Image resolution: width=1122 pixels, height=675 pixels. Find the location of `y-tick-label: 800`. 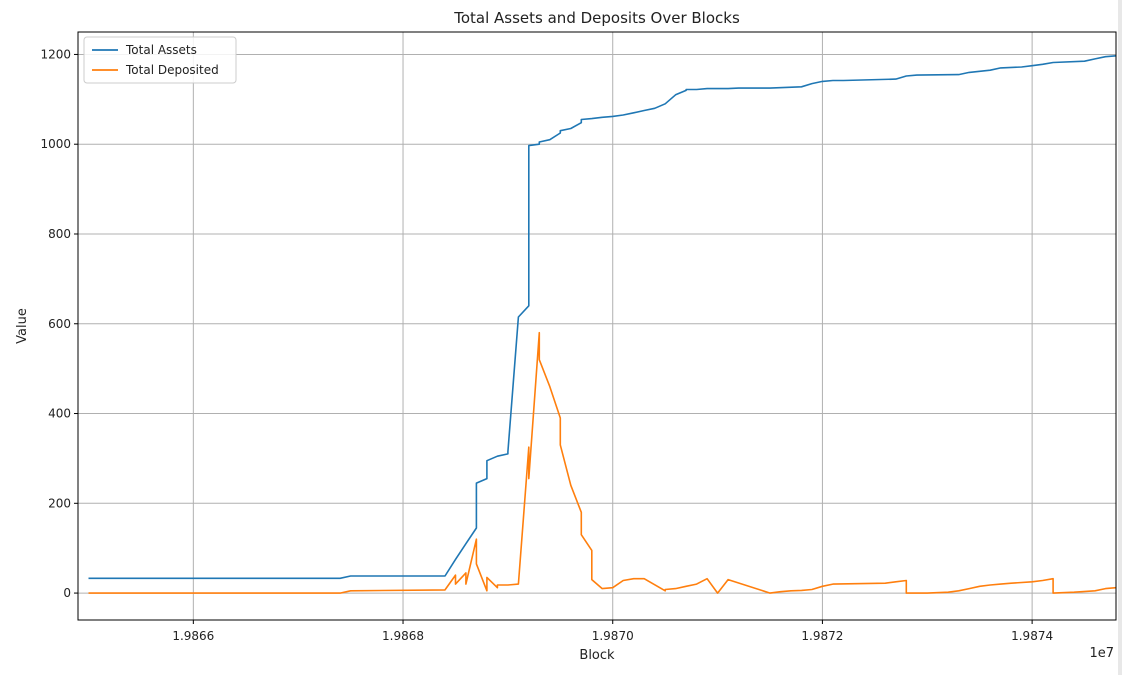

y-tick-label: 800 is located at coordinates (59, 234).